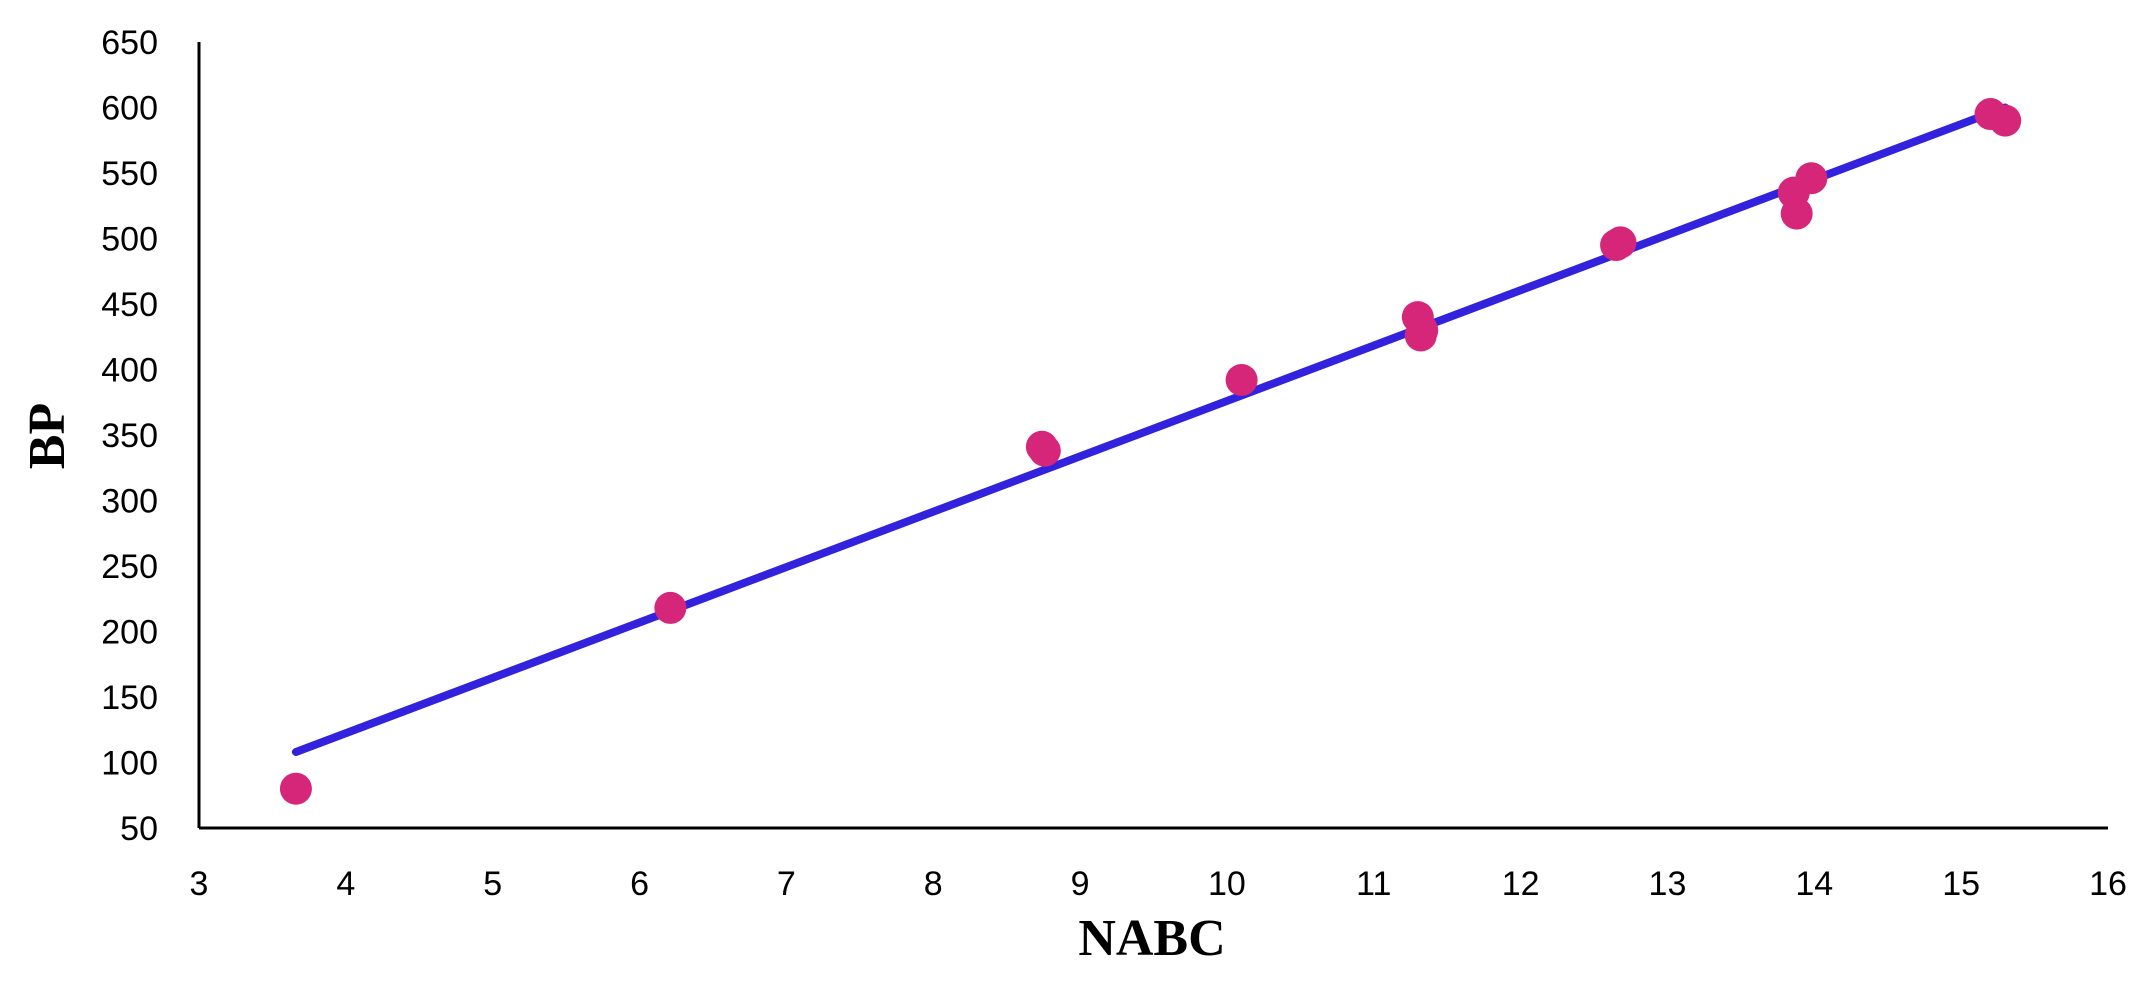 The image size is (2150, 994). I want to click on y-tick-label: 150, so click(129, 698).